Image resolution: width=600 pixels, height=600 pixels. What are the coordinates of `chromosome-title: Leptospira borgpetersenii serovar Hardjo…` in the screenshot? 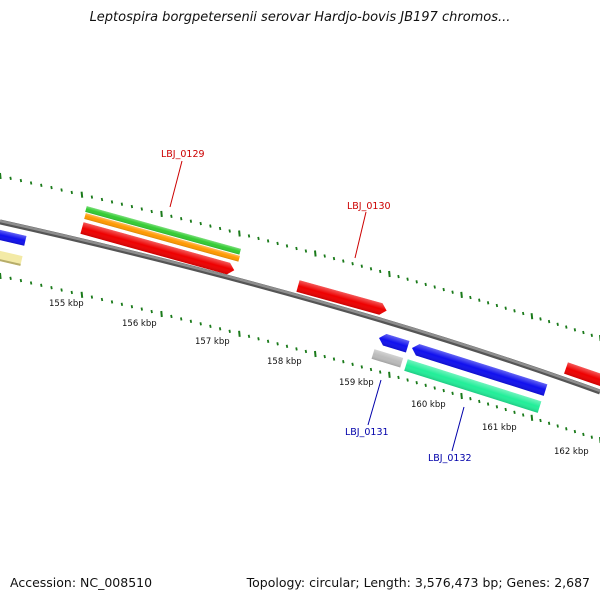 It's located at (300, 17).